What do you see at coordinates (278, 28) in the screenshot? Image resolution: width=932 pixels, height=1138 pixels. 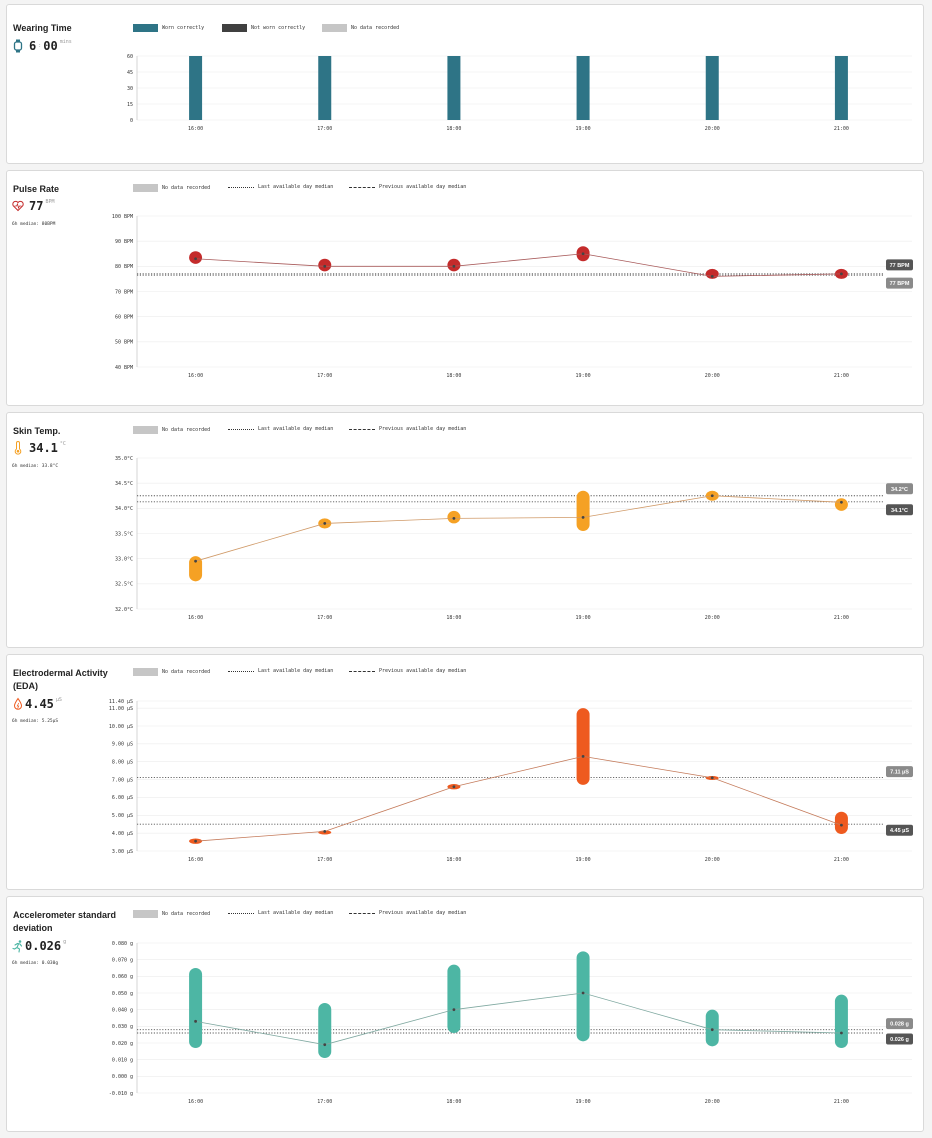 I see `legend-label: Not worn correctly` at bounding box center [278, 28].